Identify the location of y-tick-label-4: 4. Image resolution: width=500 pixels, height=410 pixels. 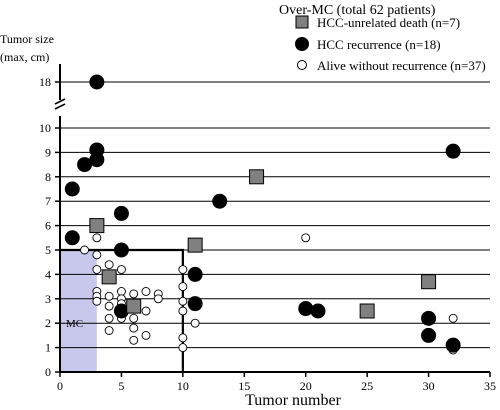
(48, 274).